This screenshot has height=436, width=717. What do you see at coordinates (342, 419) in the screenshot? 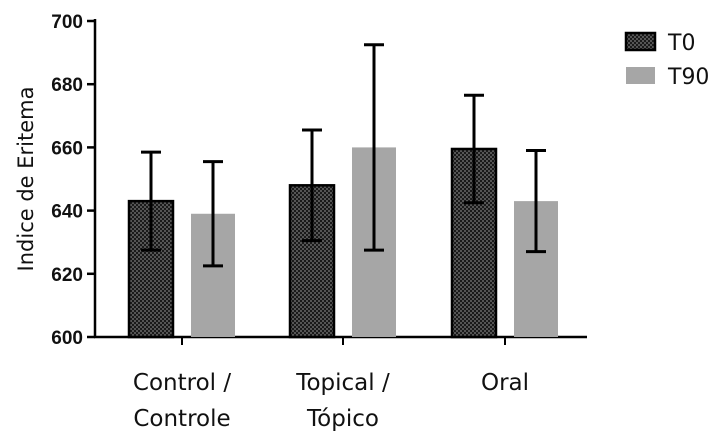
I see `x-category-label: Tópico` at bounding box center [342, 419].